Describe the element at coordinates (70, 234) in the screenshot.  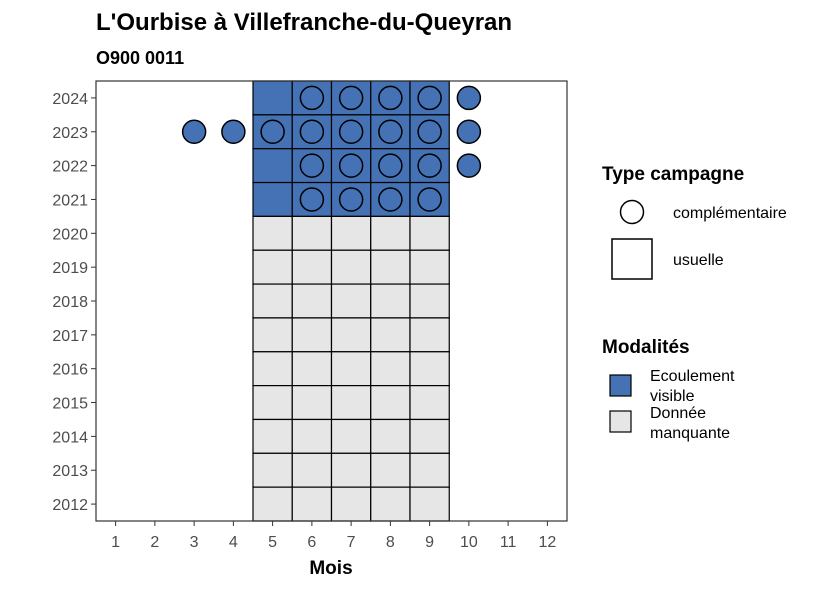
I see `y-tick-label: 2020` at that location.